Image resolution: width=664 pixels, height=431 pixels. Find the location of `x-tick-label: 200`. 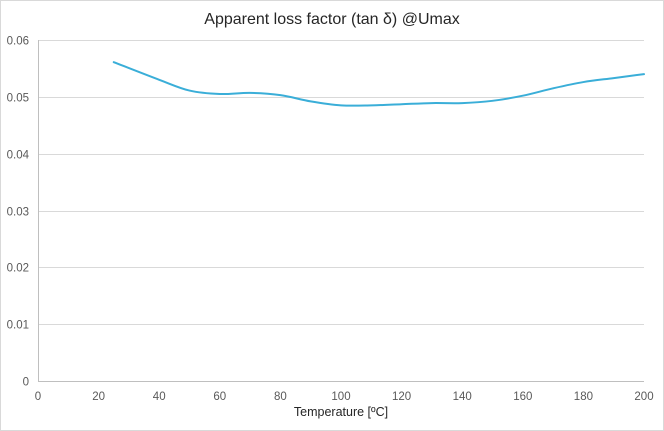

x-tick-label: 200 is located at coordinates (643, 397).